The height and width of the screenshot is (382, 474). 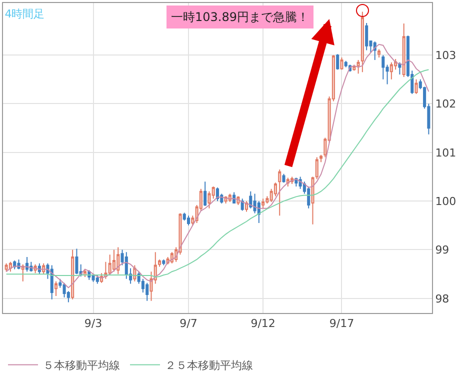 What do you see at coordinates (240, 17) in the screenshot?
I see `annotation: 一時103.89円まで急騰！` at bounding box center [240, 17].